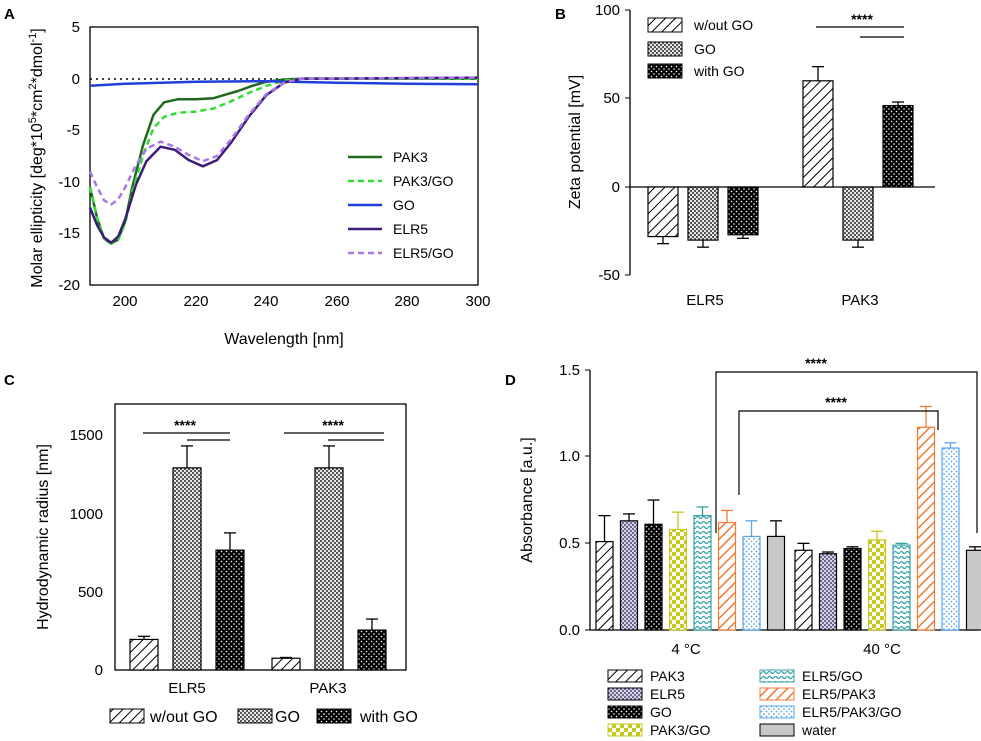 The image size is (981, 741). Describe the element at coordinates (973, 590) in the screenshot. I see `bar-water` at that location.